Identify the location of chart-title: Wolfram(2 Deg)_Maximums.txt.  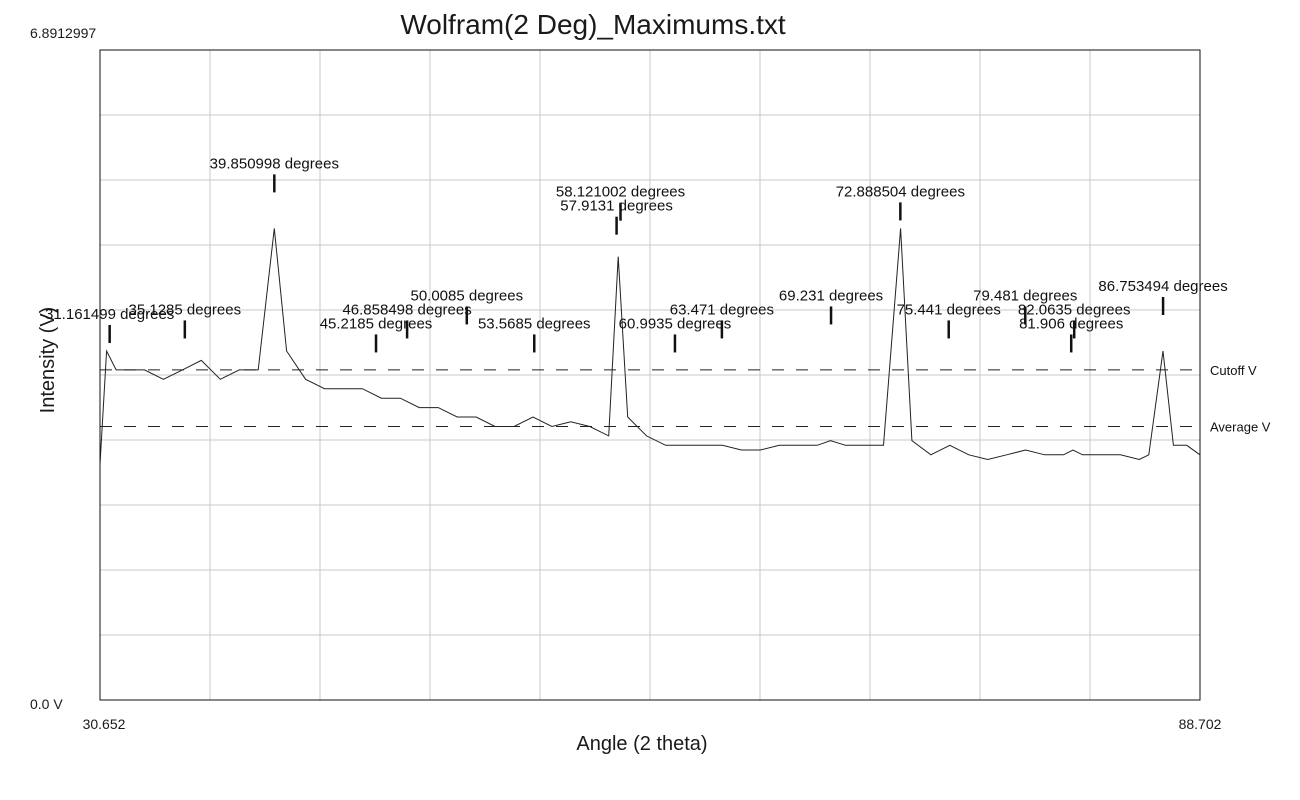
(593, 24).